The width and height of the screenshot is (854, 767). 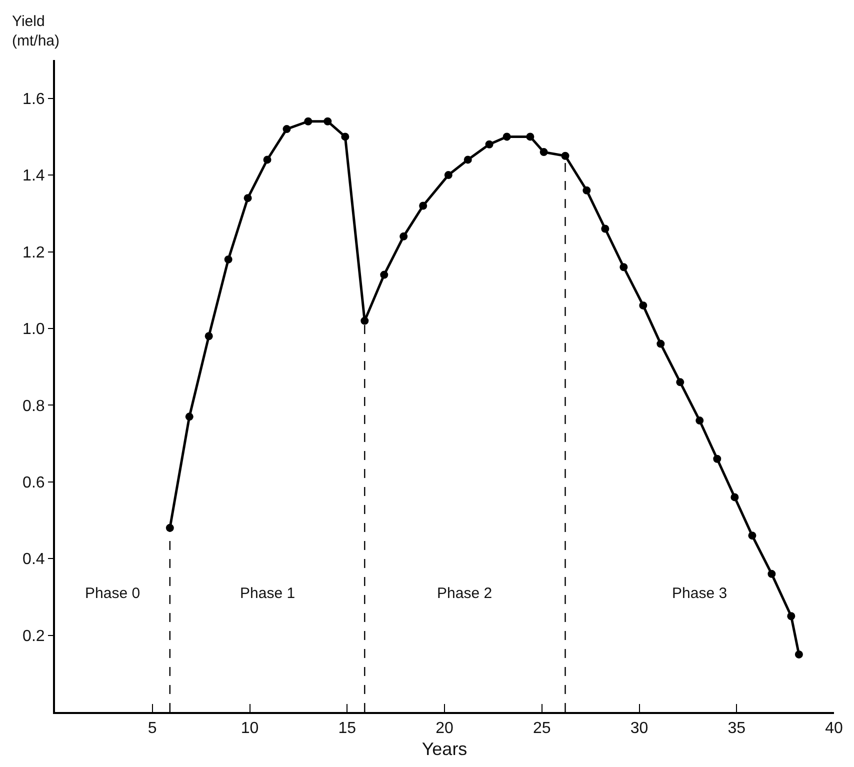 What do you see at coordinates (737, 729) in the screenshot?
I see `x-tick-label: 35` at bounding box center [737, 729].